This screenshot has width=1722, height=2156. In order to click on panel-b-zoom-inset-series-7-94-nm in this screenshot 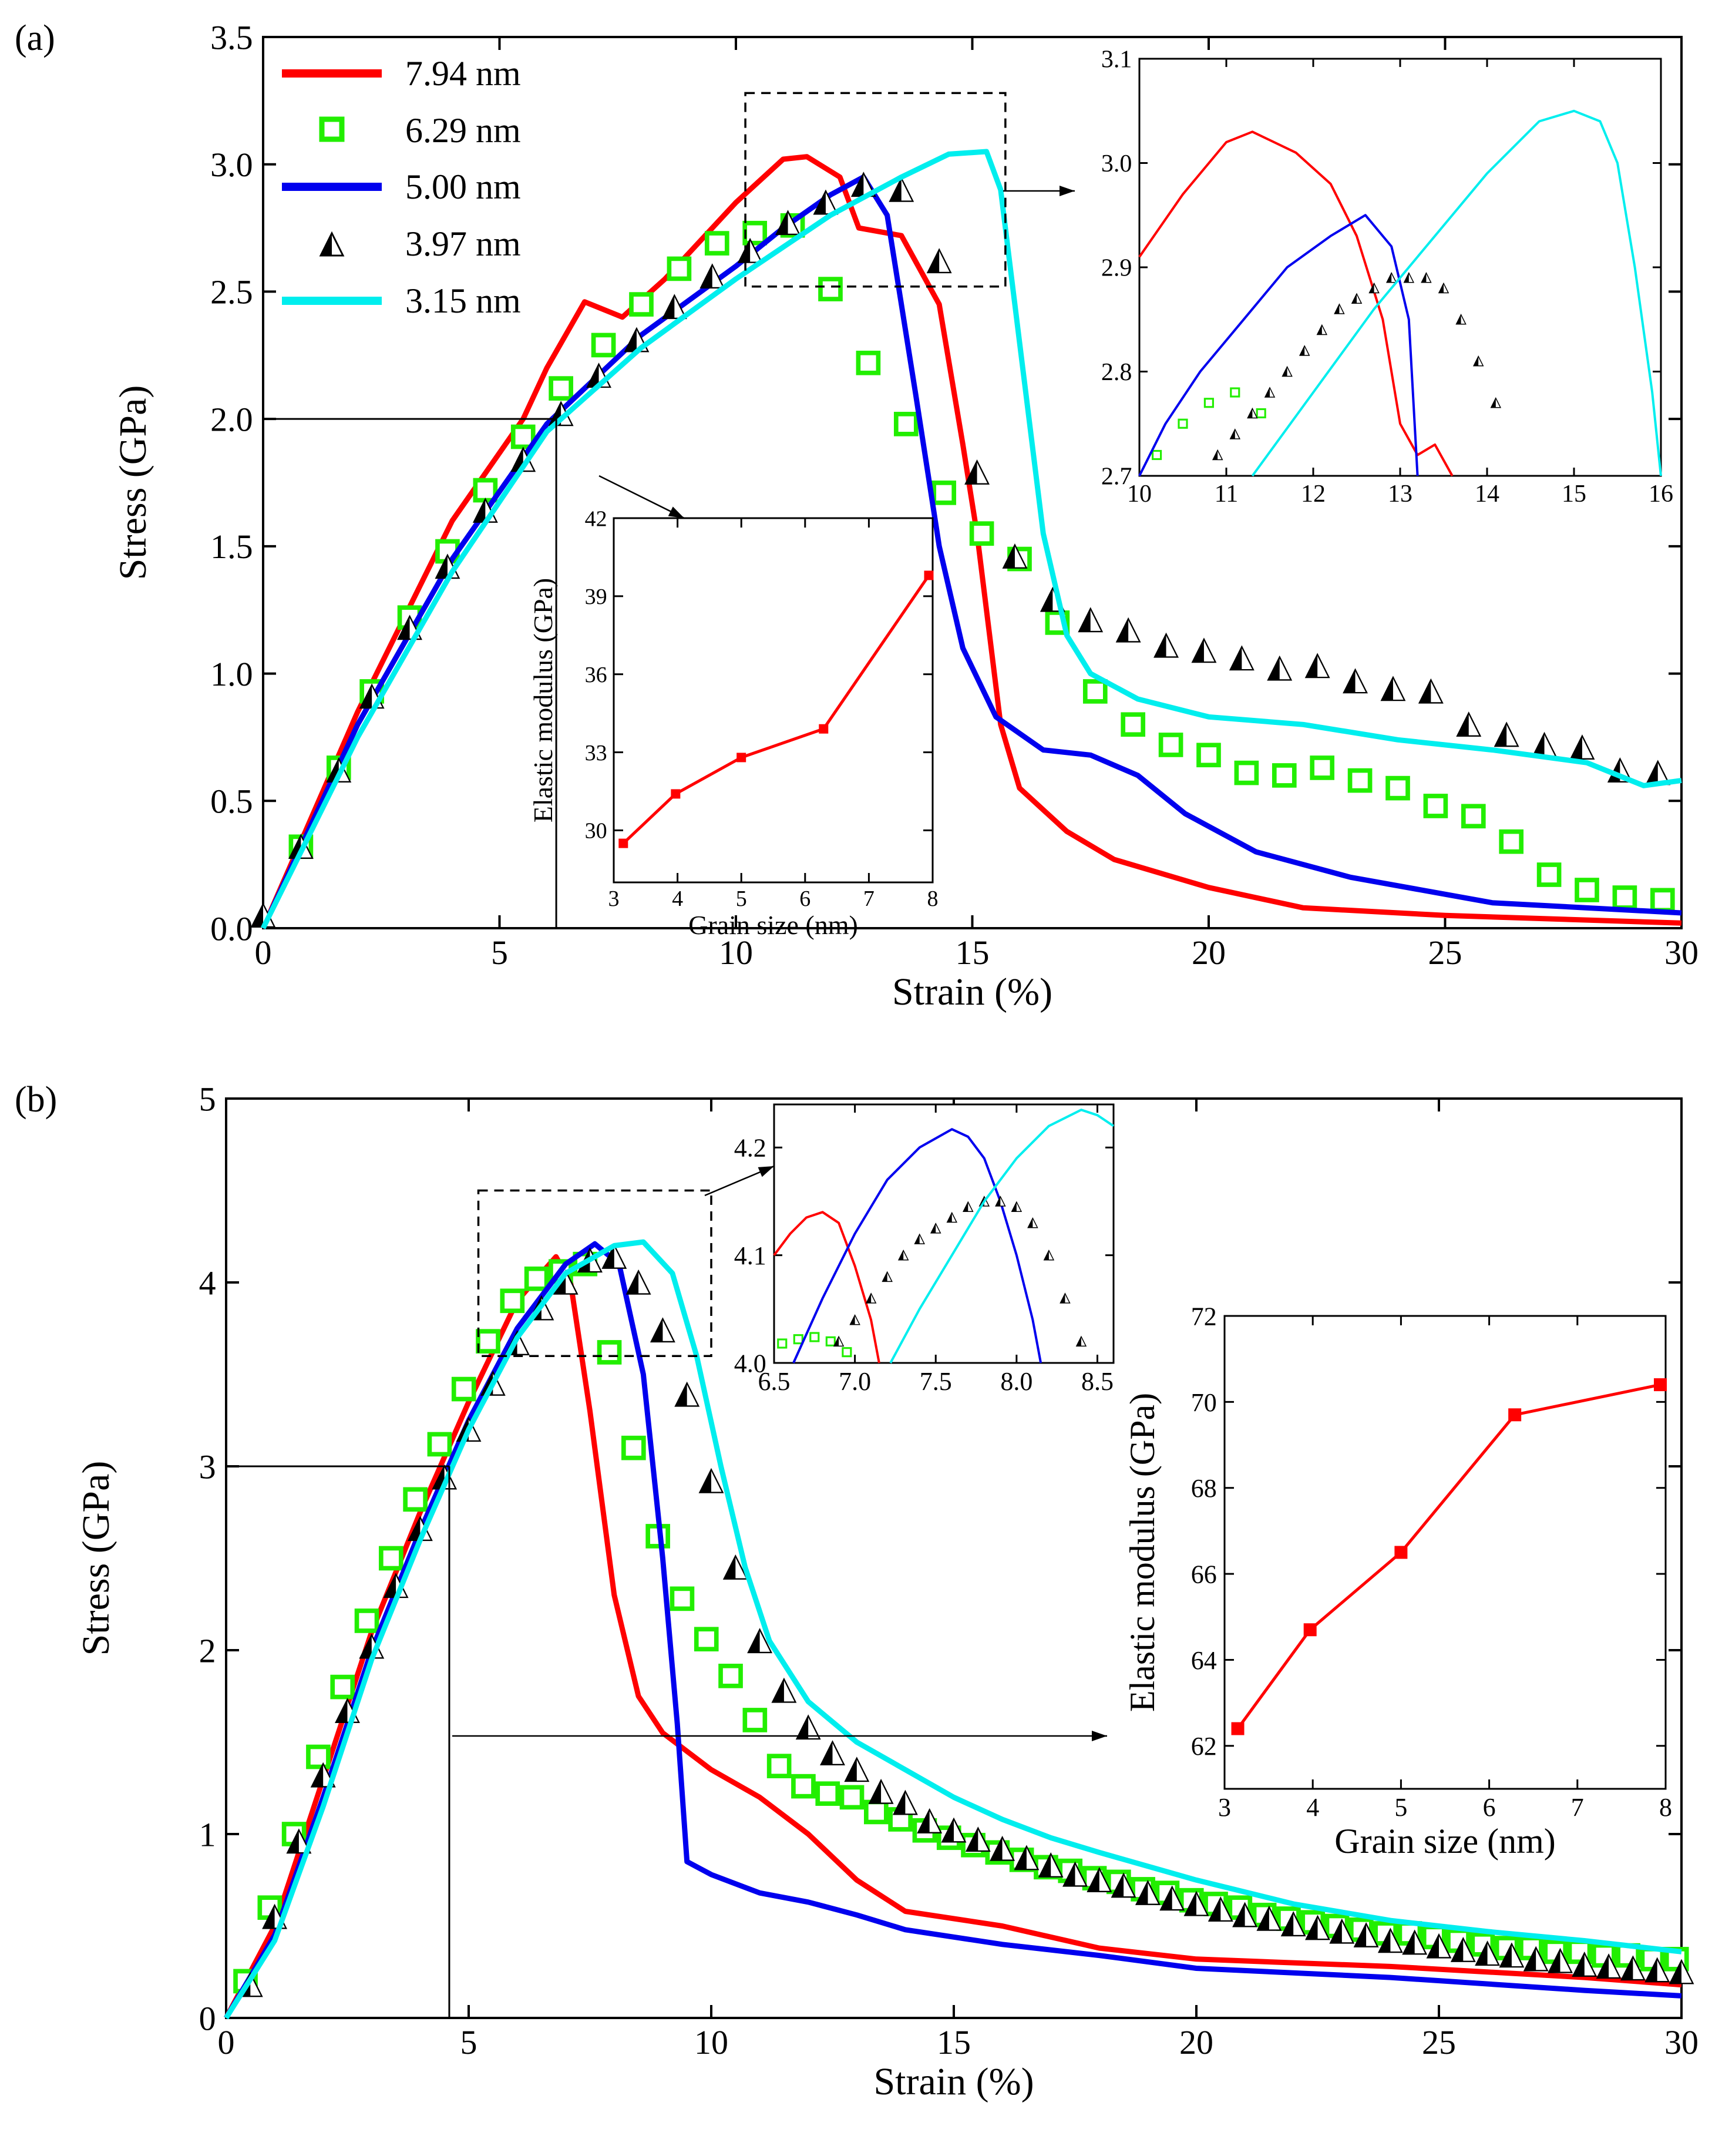, I will do `click(826, 1288)`.